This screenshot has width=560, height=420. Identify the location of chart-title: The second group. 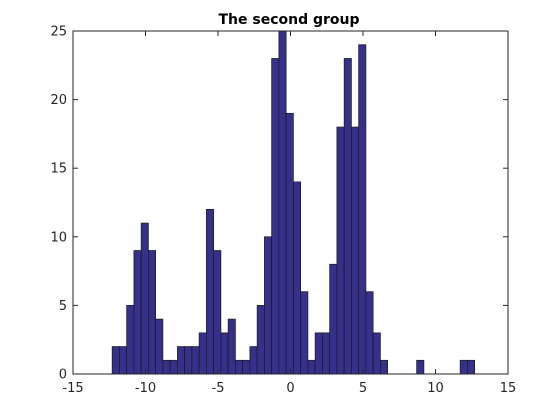
(288, 20).